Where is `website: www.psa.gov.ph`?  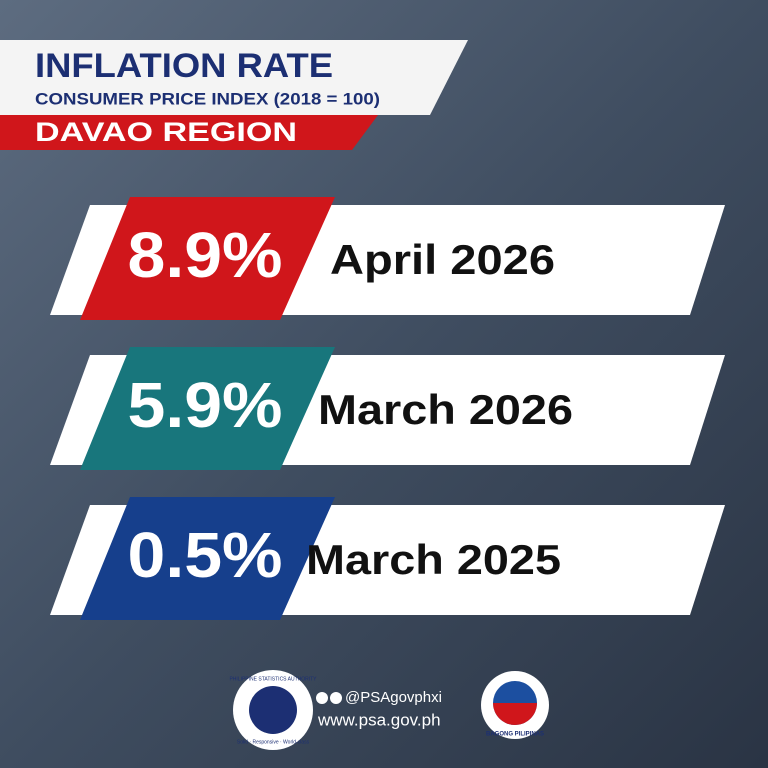 website: www.psa.gov.ph is located at coordinates (379, 719).